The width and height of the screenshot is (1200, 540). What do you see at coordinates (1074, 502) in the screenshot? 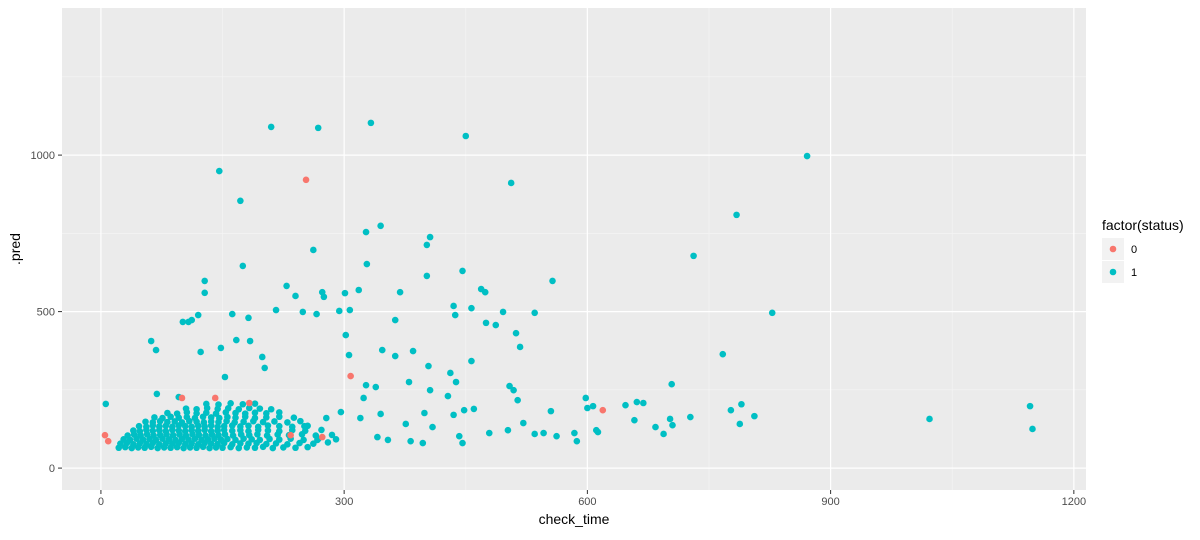
I see `x-tick-label: 1200` at bounding box center [1074, 502].